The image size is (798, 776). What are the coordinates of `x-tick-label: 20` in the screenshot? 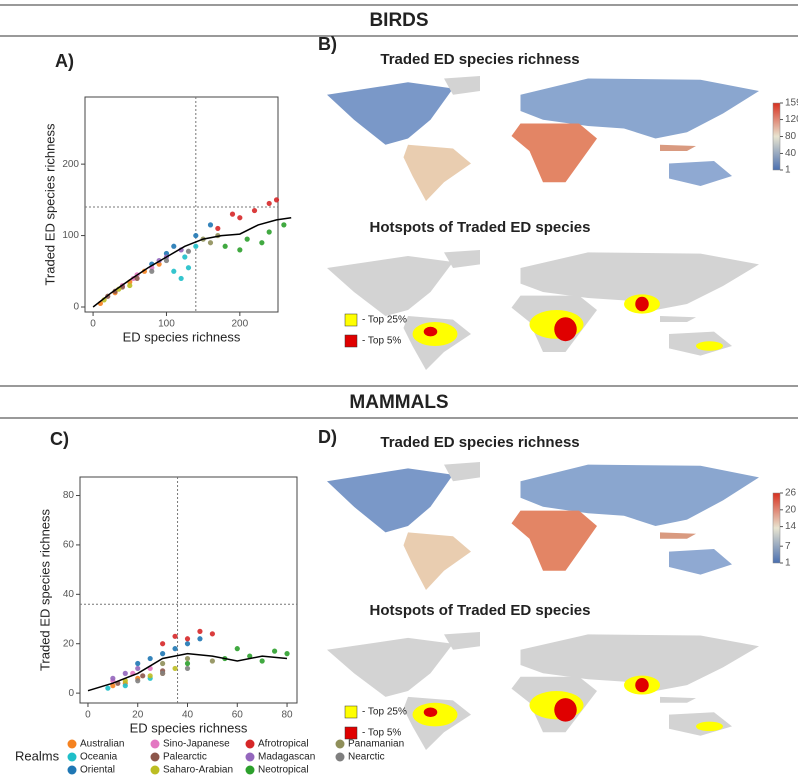 It's located at (138, 715).